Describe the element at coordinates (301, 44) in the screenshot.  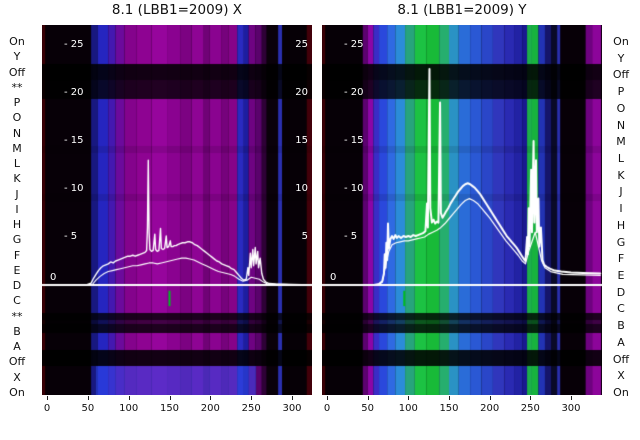
I see `y-tick-label-right: 25` at that location.